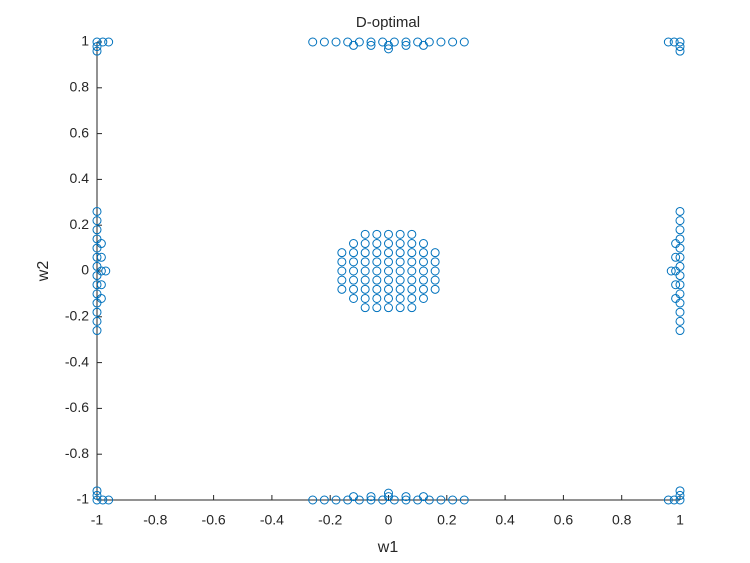  What do you see at coordinates (389, 520) in the screenshot?
I see `x-tick-label: 0` at bounding box center [389, 520].